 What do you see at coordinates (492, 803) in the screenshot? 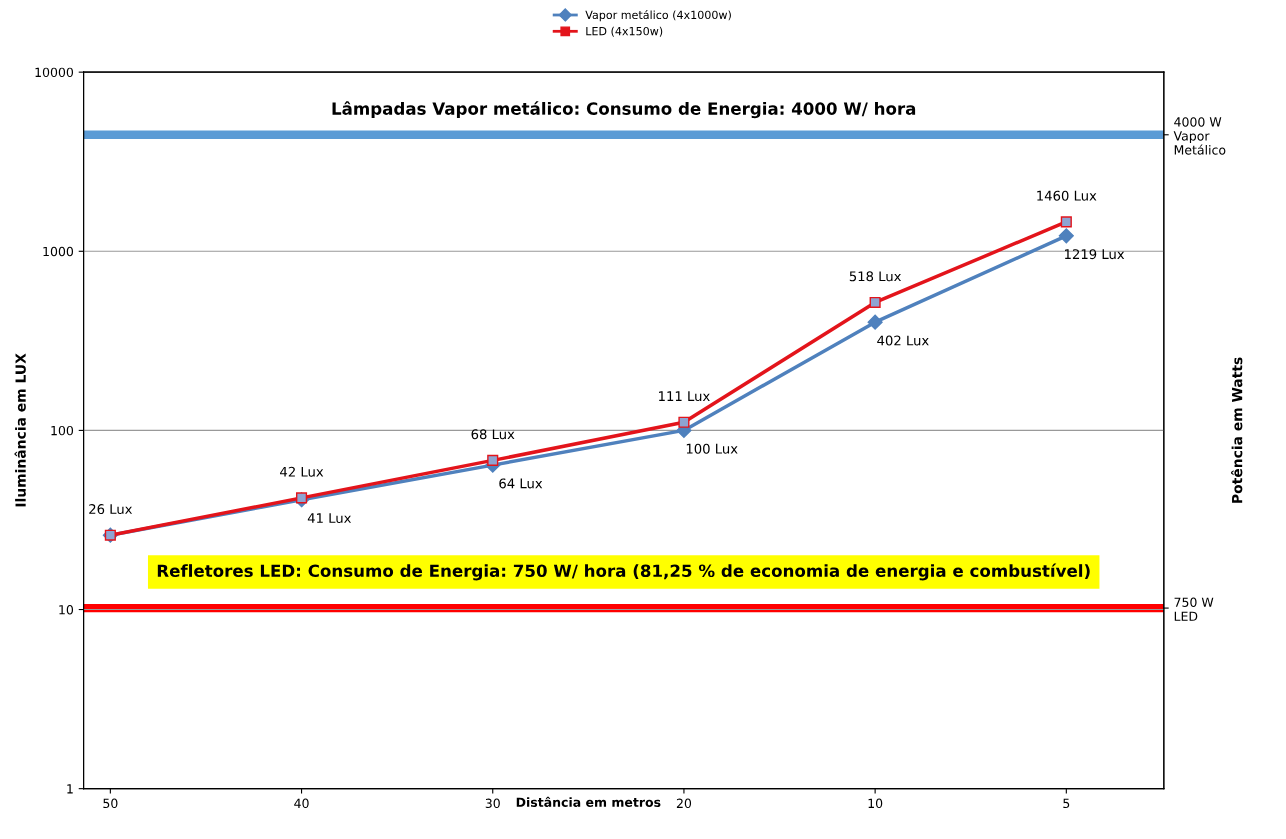
I see `x-tick-label: 30` at bounding box center [492, 803].